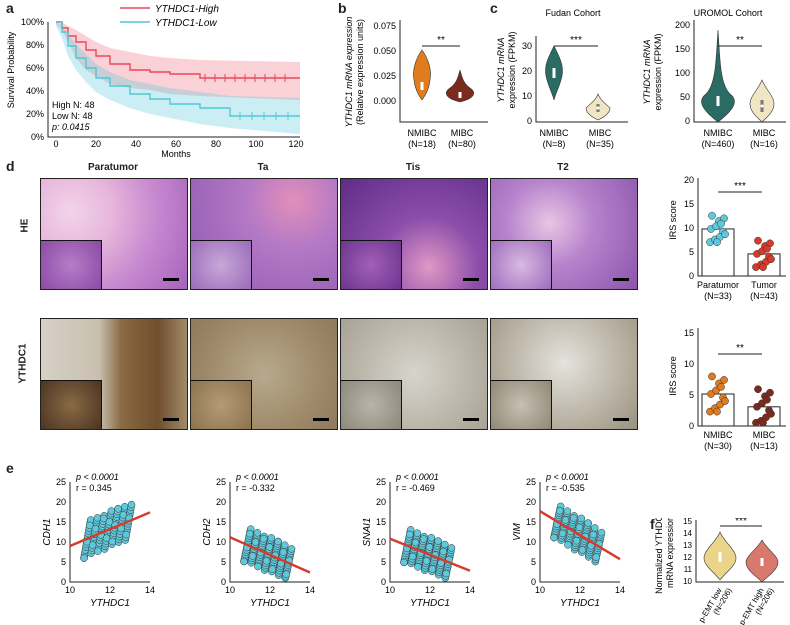 This screenshot has width=790, height=625. I want to click on km-legend-low: YTHDC1-Low, so click(186, 23).